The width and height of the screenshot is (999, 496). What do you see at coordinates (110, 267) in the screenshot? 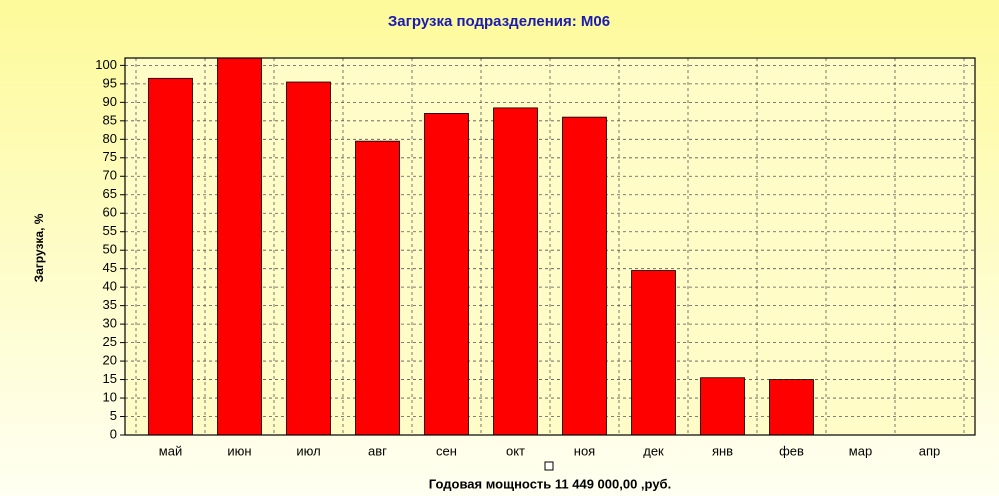
I see `y-tick-label: 45` at bounding box center [110, 267].